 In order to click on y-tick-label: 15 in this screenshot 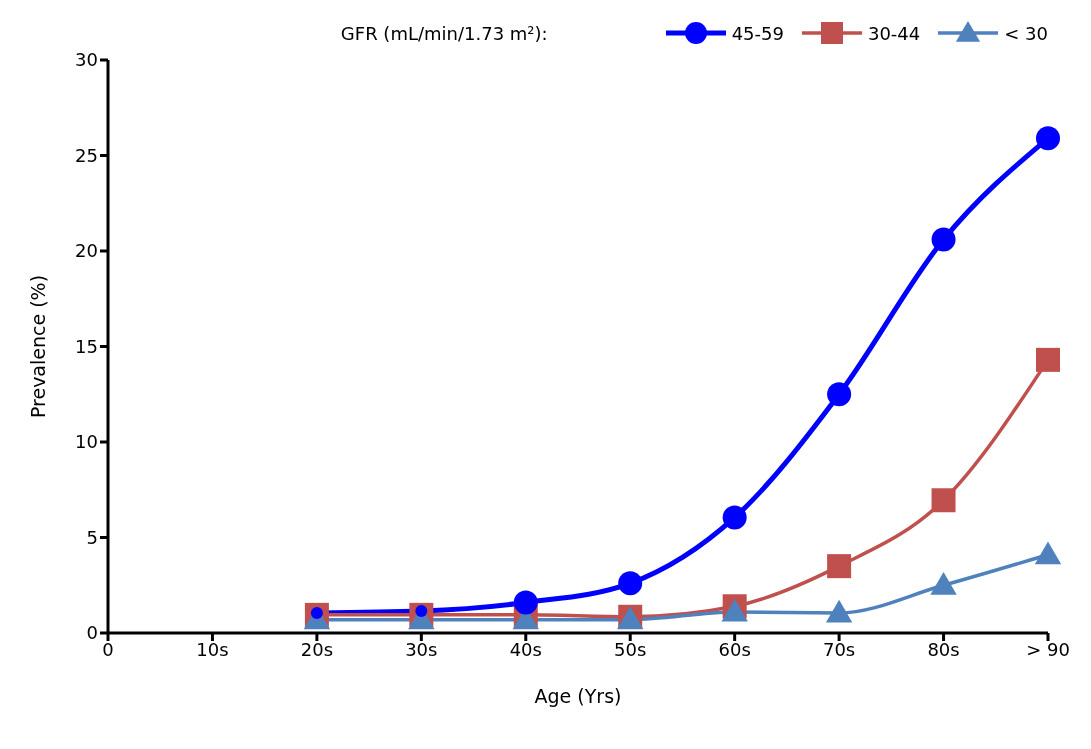, I will do `click(86, 346)`.